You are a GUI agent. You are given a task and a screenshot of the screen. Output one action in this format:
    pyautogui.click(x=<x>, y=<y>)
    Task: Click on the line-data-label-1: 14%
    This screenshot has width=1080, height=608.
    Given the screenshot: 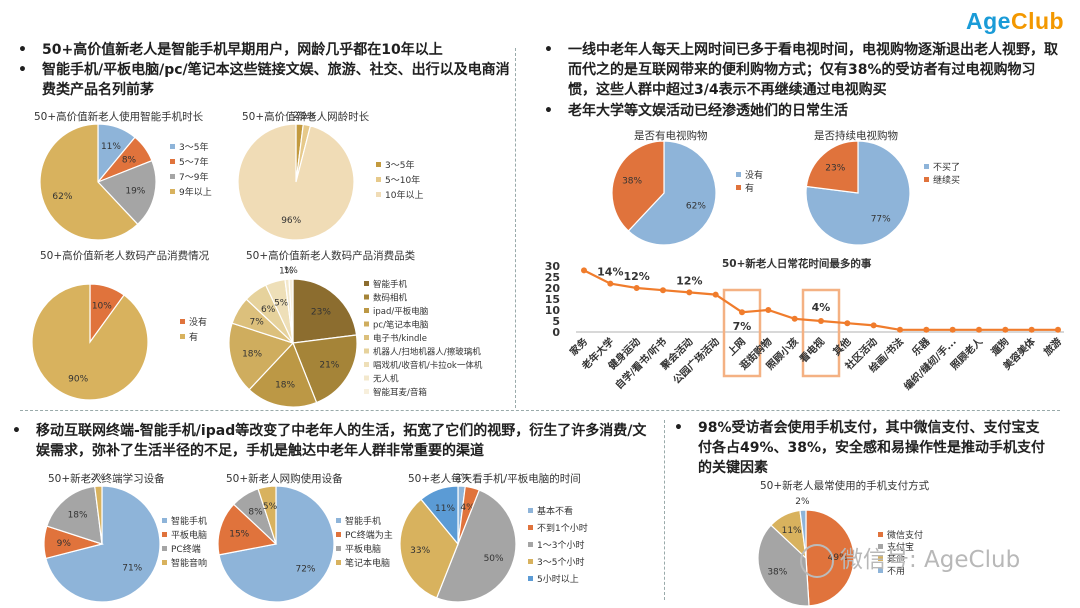 What is the action you would take?
    pyautogui.click(x=610, y=272)
    